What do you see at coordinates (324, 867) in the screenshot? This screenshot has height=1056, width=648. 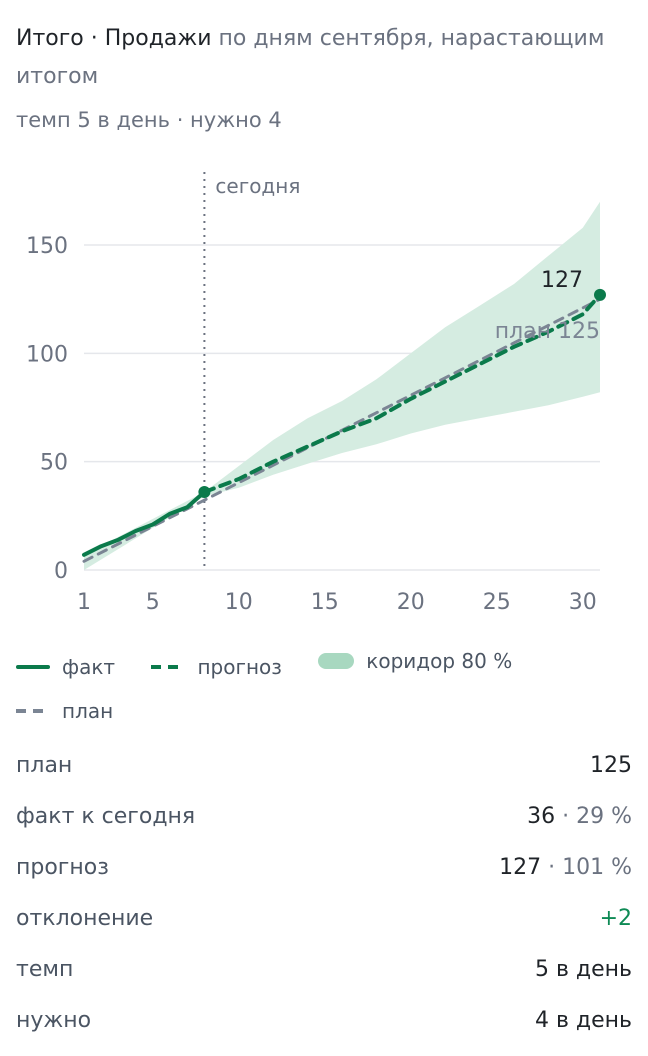 I see `stat-row-forecast: прогноз 127 · 101 %` at bounding box center [324, 867].